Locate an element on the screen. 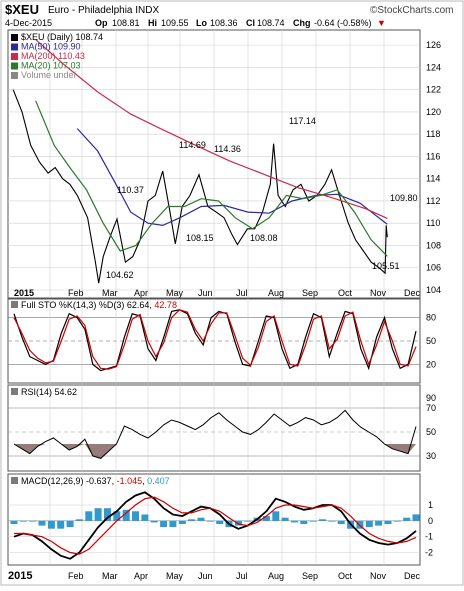  rsi-series-group is located at coordinates (215, 434).